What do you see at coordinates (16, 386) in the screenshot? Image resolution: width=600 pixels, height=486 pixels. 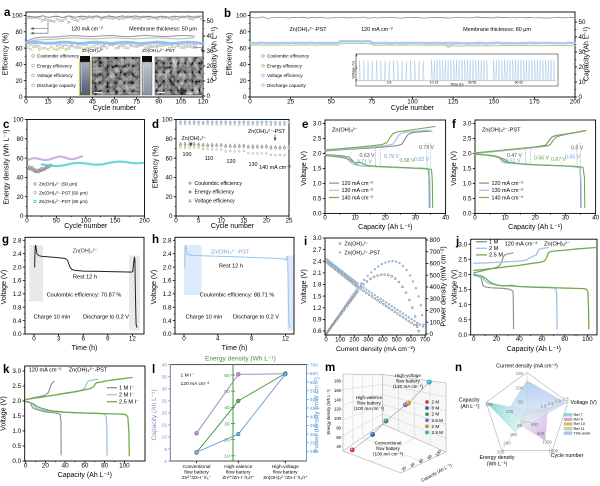 I see `svg-text: 2.5` at bounding box center [16, 386].